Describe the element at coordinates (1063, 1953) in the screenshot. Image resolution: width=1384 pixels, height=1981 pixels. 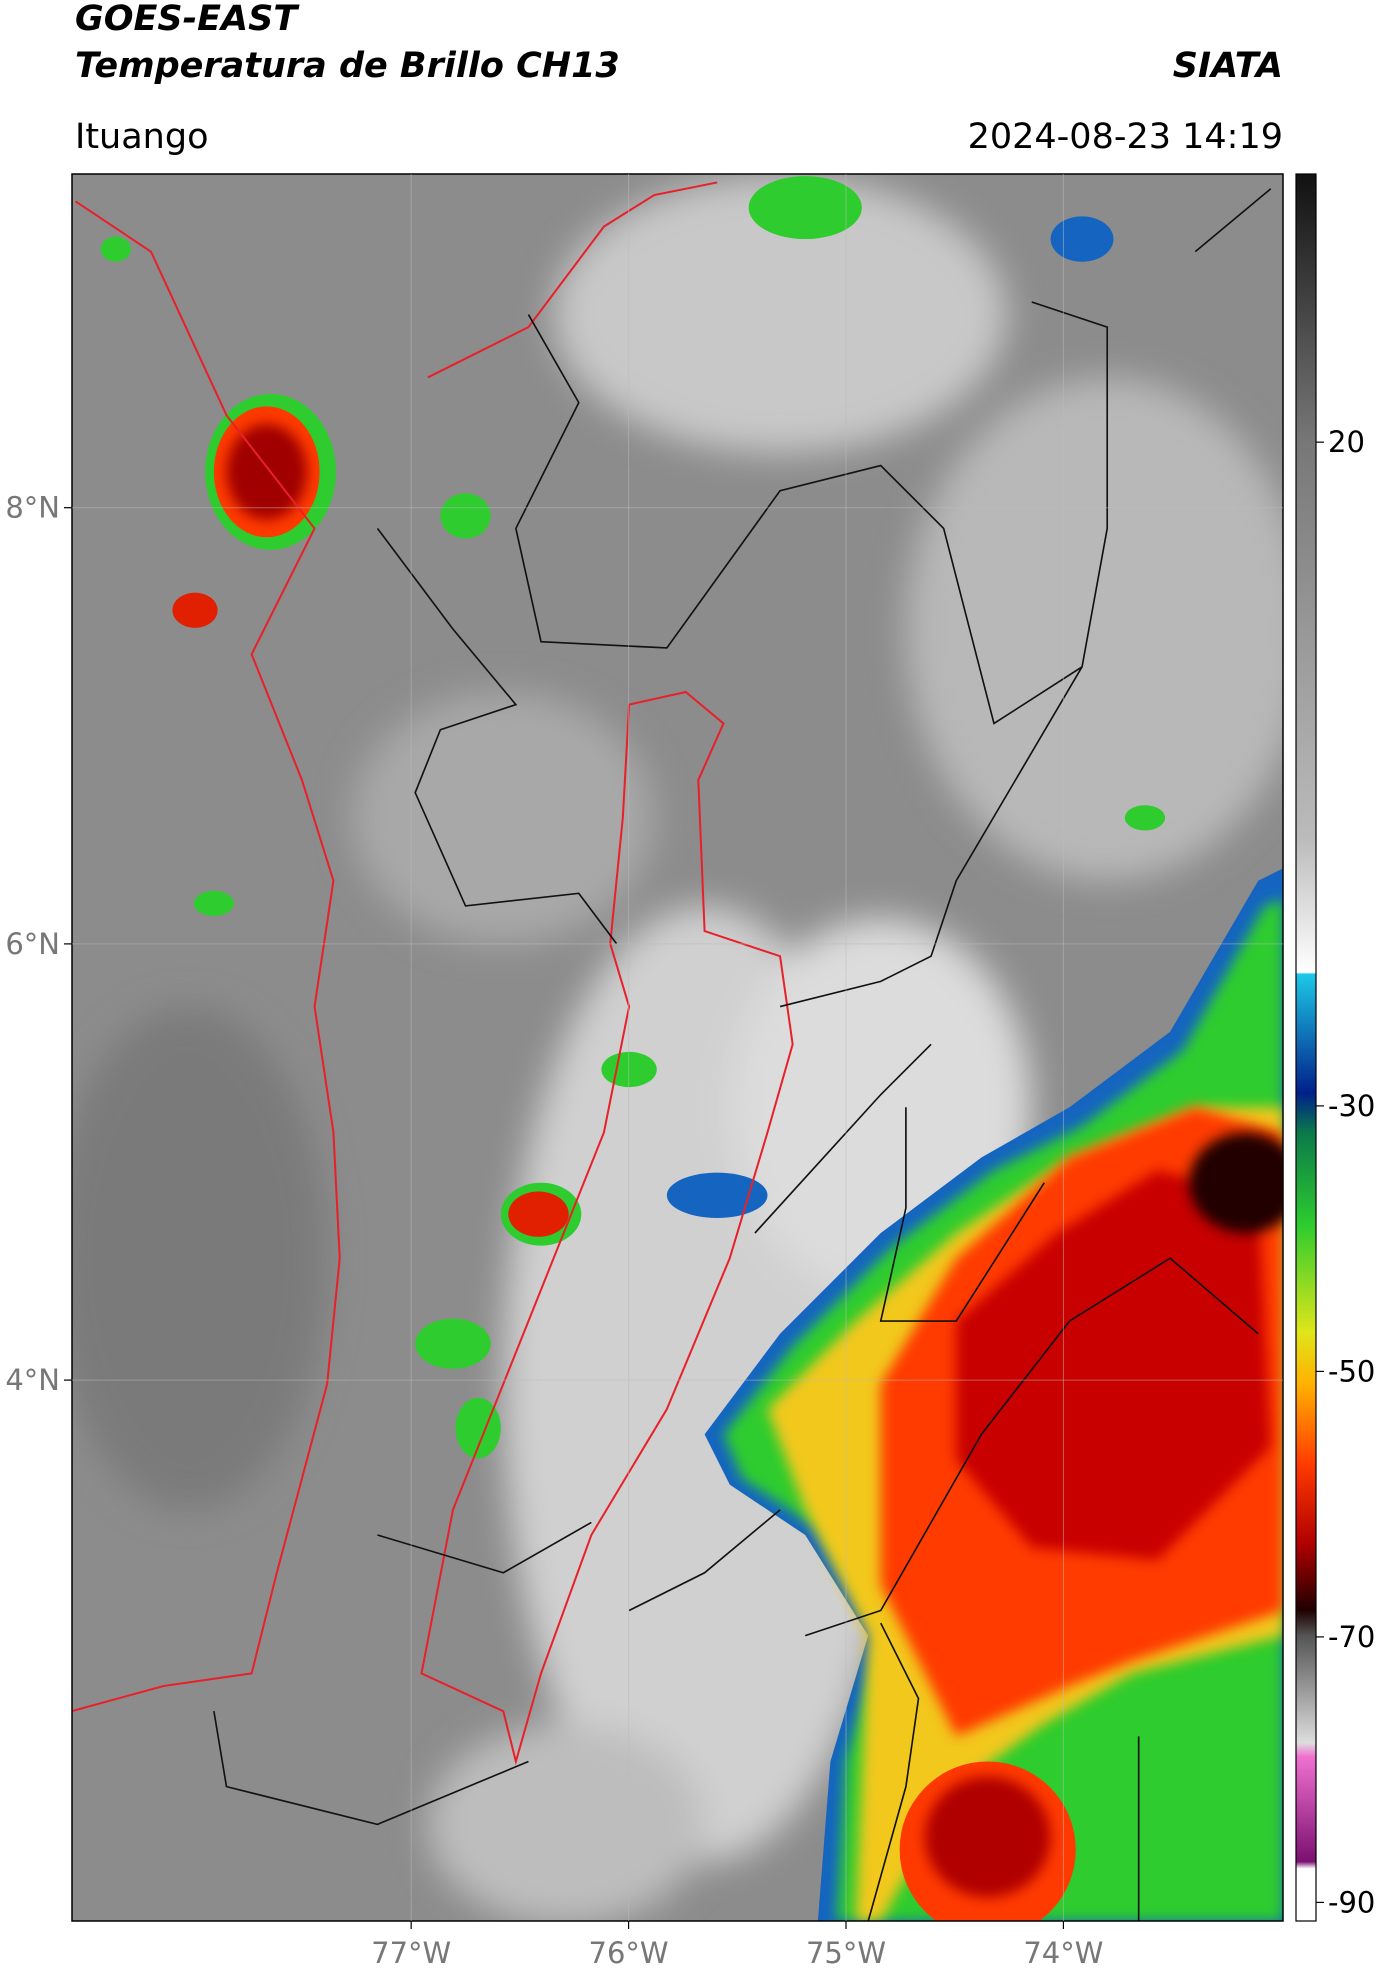
I see `x-tick-label: 74°W` at that location.